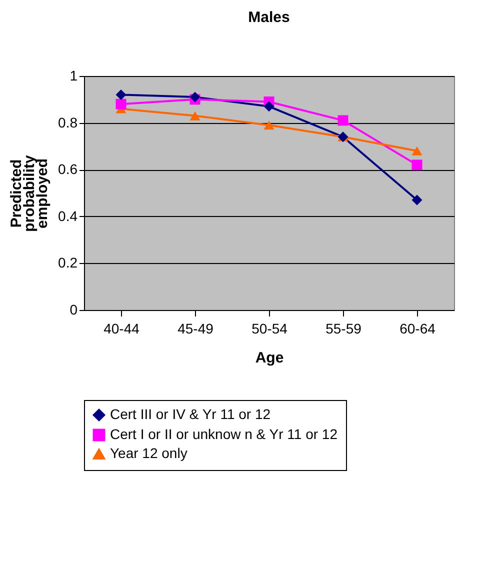 The width and height of the screenshot is (486, 569). Describe the element at coordinates (269, 17) in the screenshot. I see `chart-title: Males` at that location.